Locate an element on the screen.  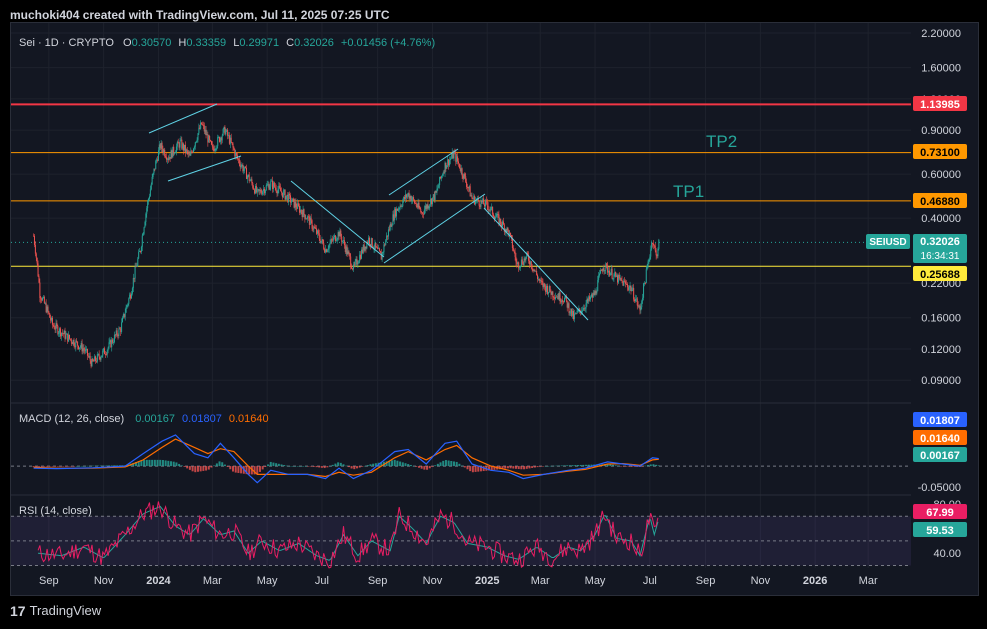
badge-countdown-text: 16:34:31 is located at coordinates (940, 256).